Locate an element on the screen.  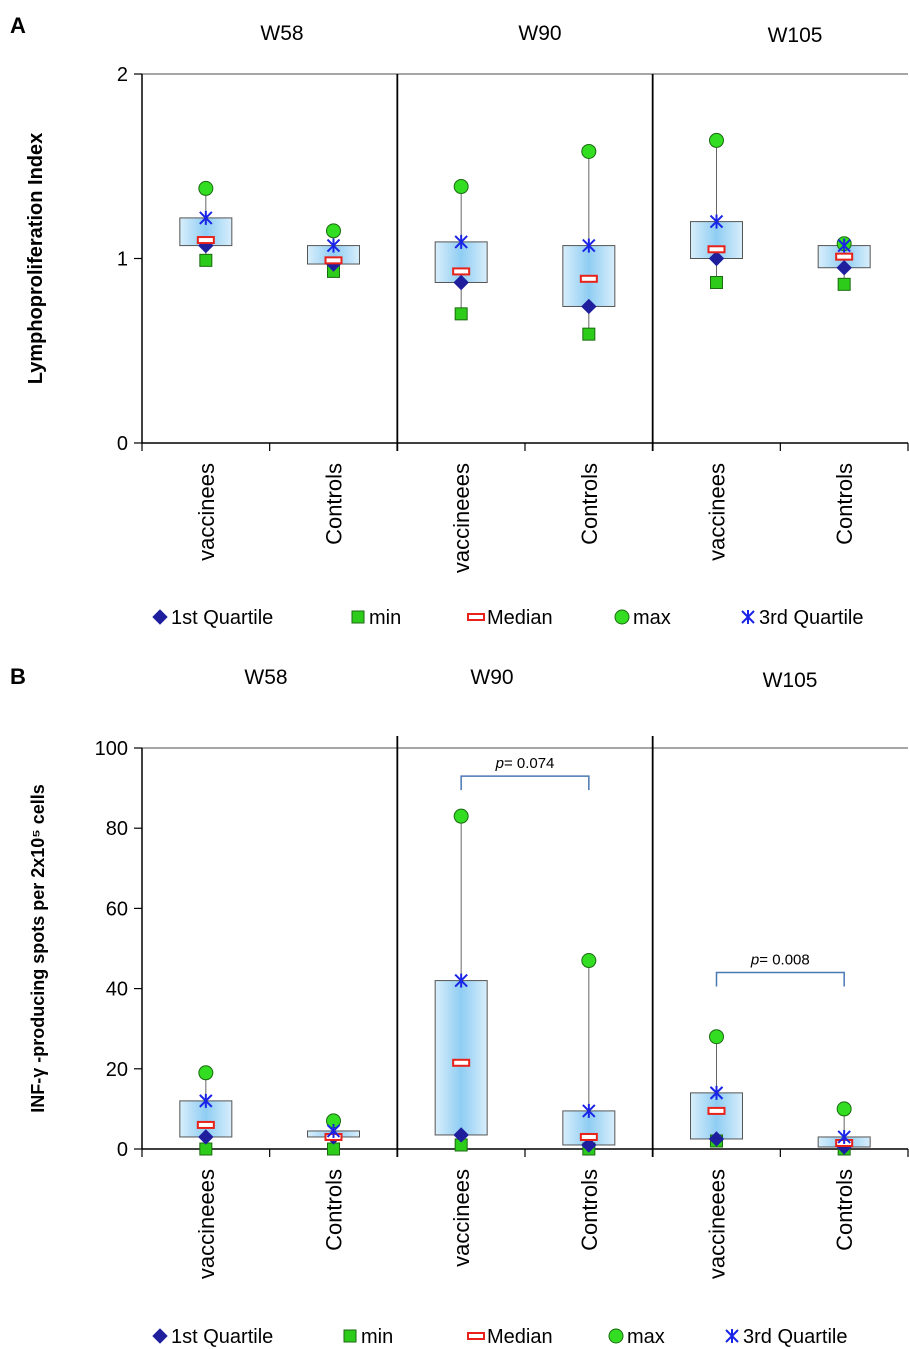
y-tick-label: 80 is located at coordinates (117, 829).